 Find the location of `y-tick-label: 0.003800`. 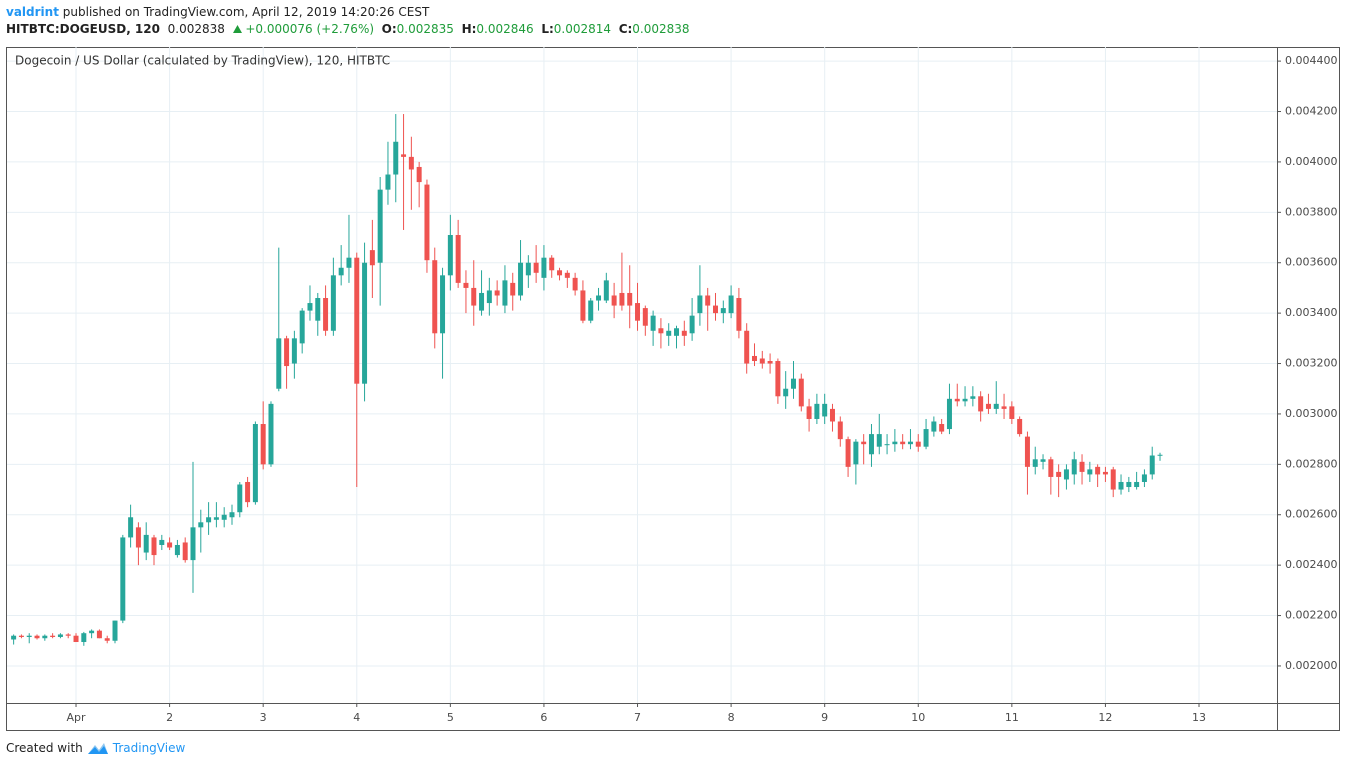

y-tick-label: 0.003800 is located at coordinates (1311, 211).